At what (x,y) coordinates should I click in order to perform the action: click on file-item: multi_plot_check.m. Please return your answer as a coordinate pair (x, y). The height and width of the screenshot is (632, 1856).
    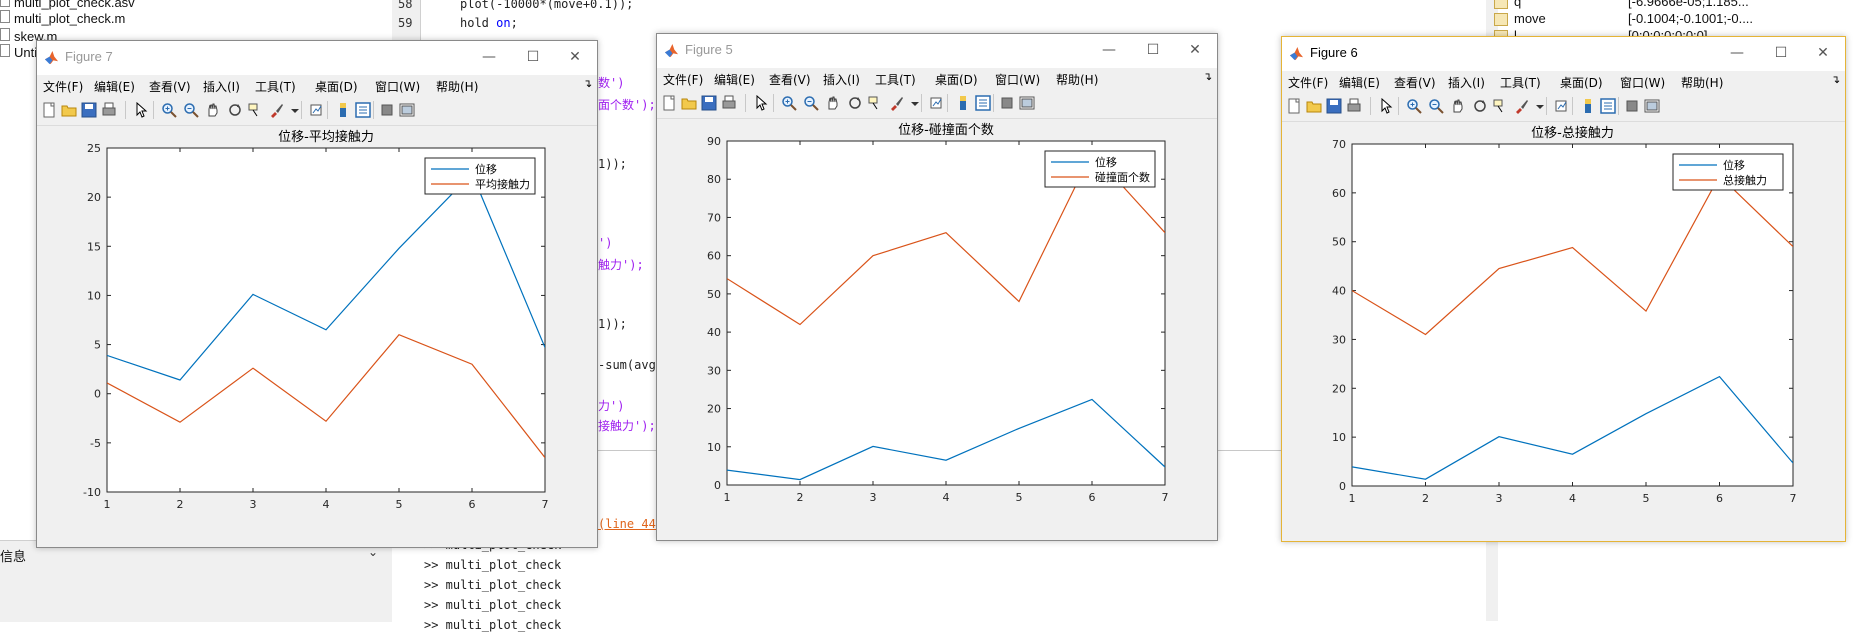
    Looking at the image, I should click on (62, 18).